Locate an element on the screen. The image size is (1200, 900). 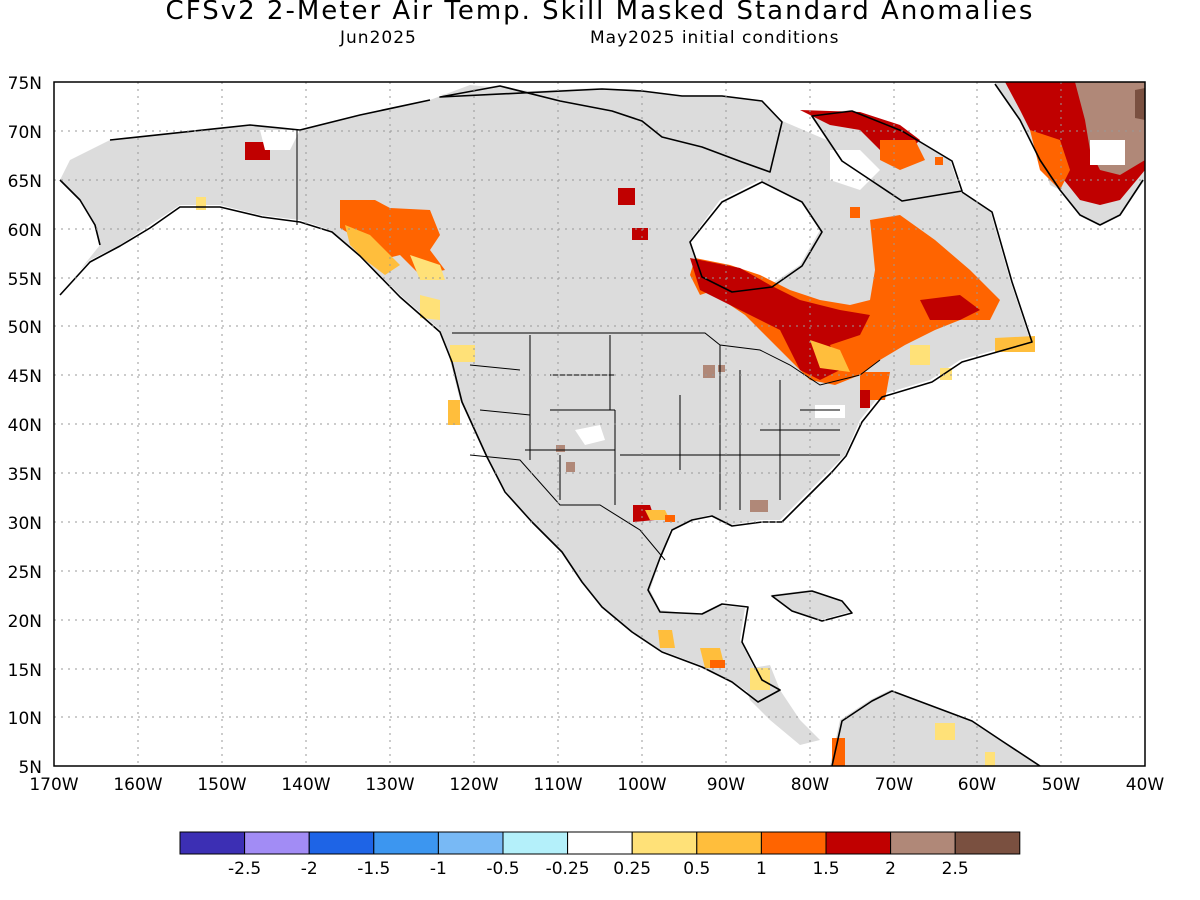
lat-label: 40N is located at coordinates (25, 426).